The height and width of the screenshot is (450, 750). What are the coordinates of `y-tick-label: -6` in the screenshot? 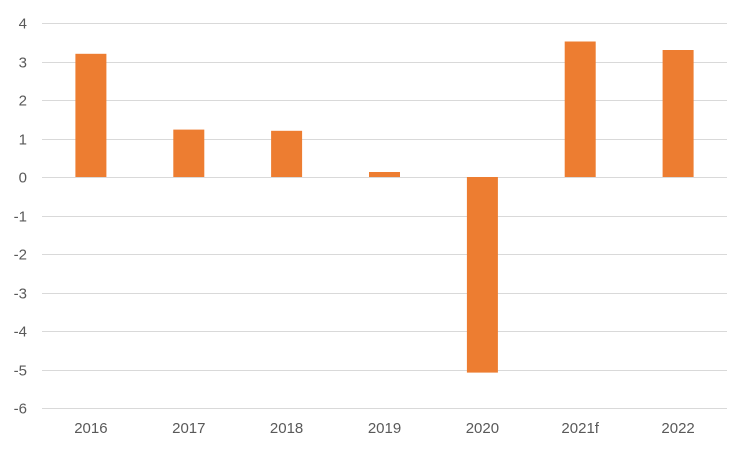 It's located at (20, 409).